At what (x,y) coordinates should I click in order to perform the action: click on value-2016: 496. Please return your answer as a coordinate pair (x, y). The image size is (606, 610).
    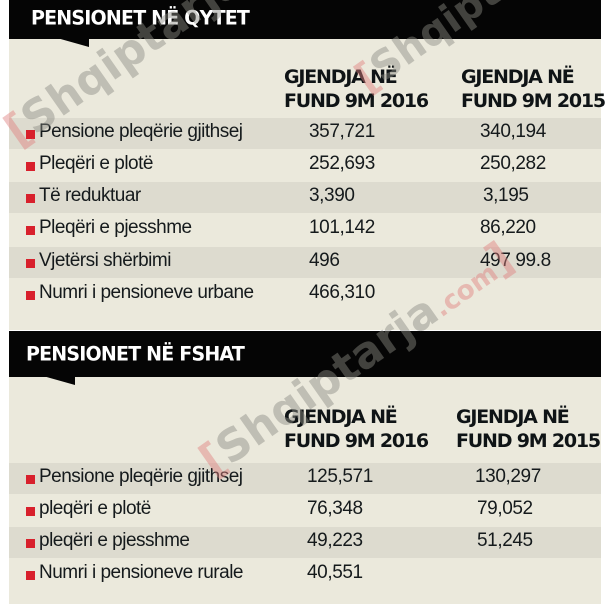
    Looking at the image, I should click on (324, 260).